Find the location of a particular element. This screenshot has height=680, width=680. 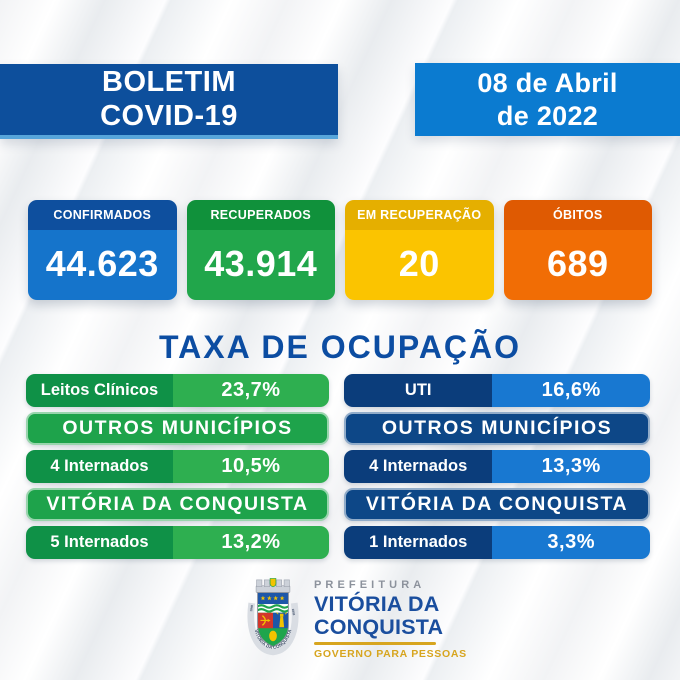

logo-prefeitura-label: PREFEITURA is located at coordinates (370, 585).